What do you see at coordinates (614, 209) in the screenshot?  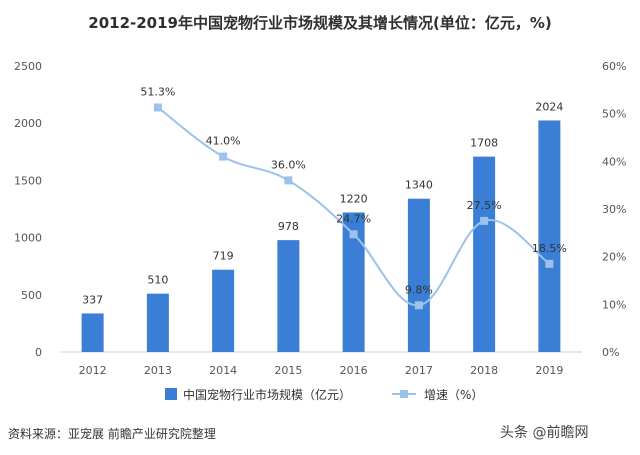 I see `y-right-tick-label: 30%` at bounding box center [614, 209].